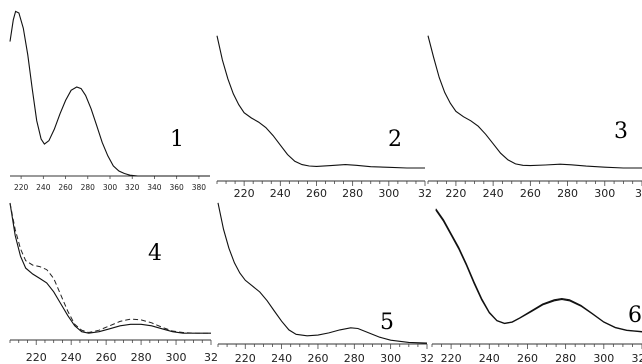 Image resolution: width=642 pixels, height=364 pixels. I want to click on panel-4-tick-label: 300, so click(176, 357).